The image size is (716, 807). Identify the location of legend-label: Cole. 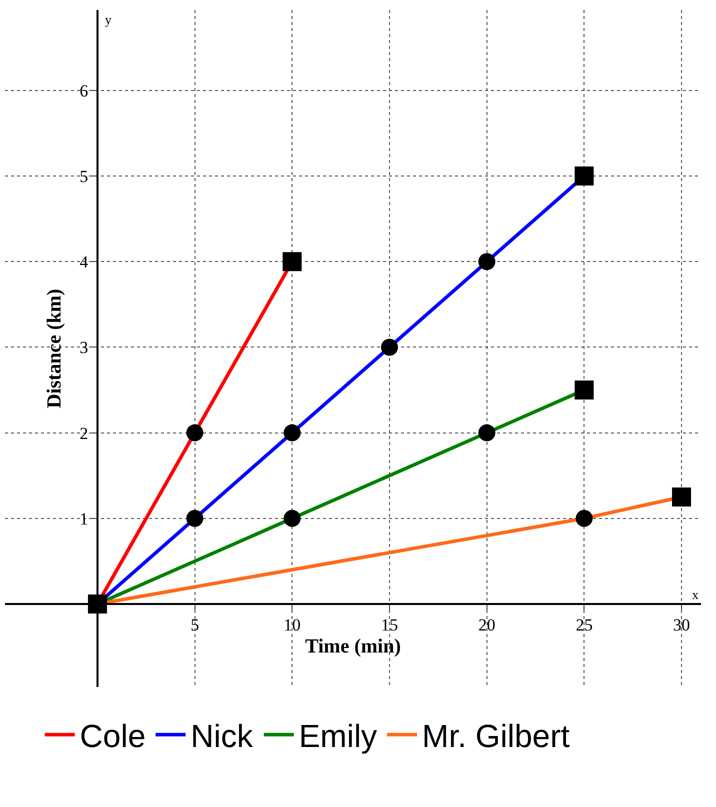
(113, 736).